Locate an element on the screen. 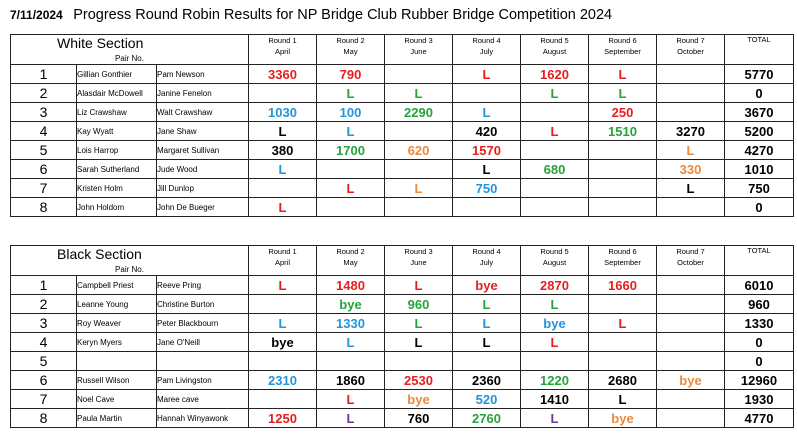 The image size is (797, 437). table-row: 4 Kay Wyatt Jane Shaw L L 420 L 1510 3270 5200 is located at coordinates (402, 131).